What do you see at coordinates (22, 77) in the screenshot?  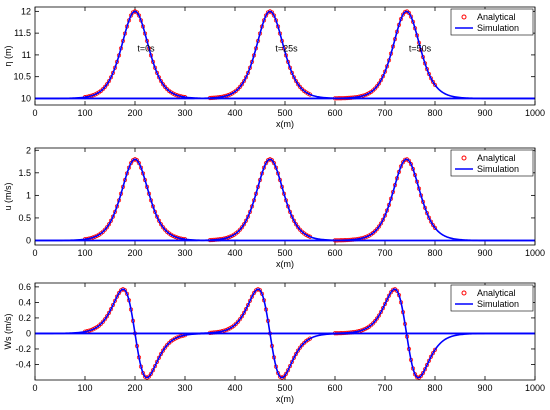 I see `y-tick-label: 10.5` at bounding box center [22, 77].